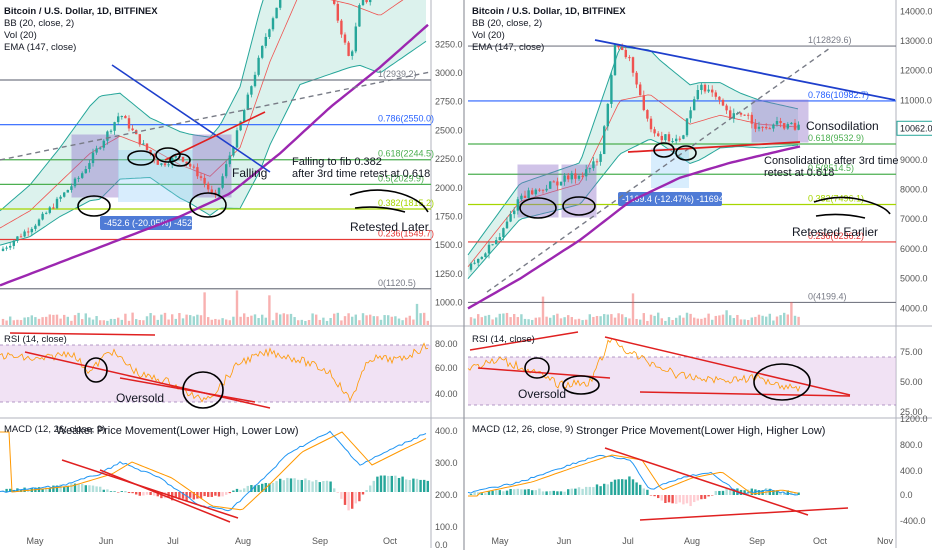  I want to click on left-rsi-tick: 60.00, so click(446, 368).